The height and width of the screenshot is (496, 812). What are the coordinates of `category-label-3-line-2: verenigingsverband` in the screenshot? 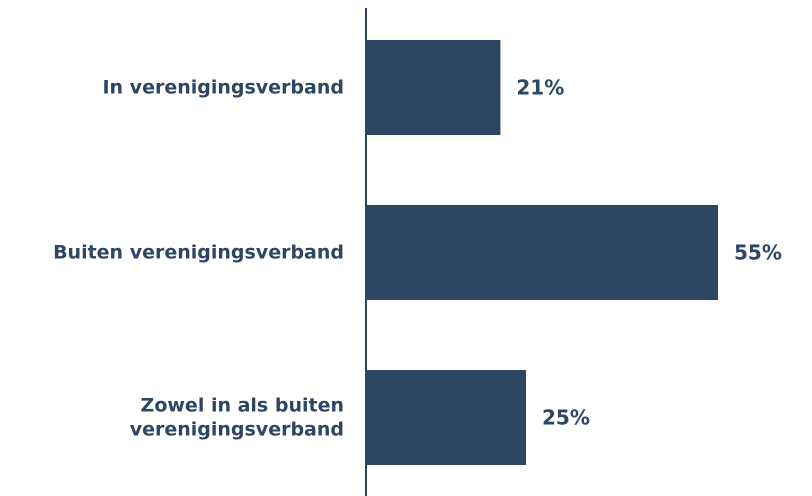 It's located at (237, 430).